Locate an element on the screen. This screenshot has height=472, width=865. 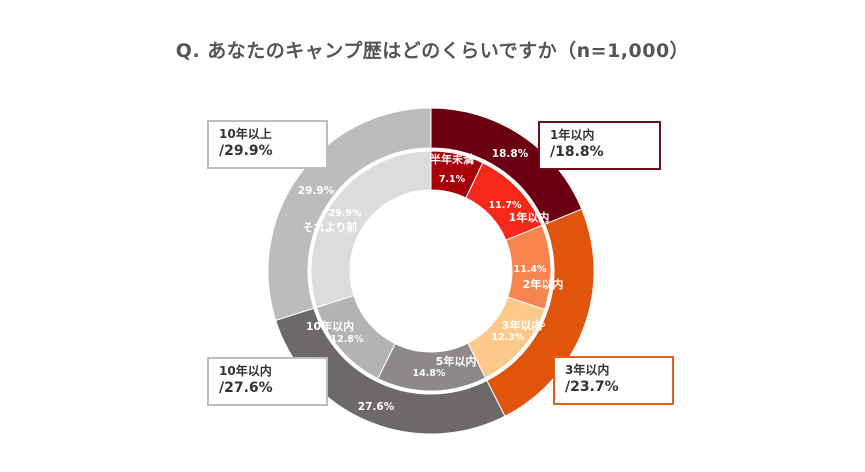
inner-ring-category-label: 10年以内 is located at coordinates (330, 326).